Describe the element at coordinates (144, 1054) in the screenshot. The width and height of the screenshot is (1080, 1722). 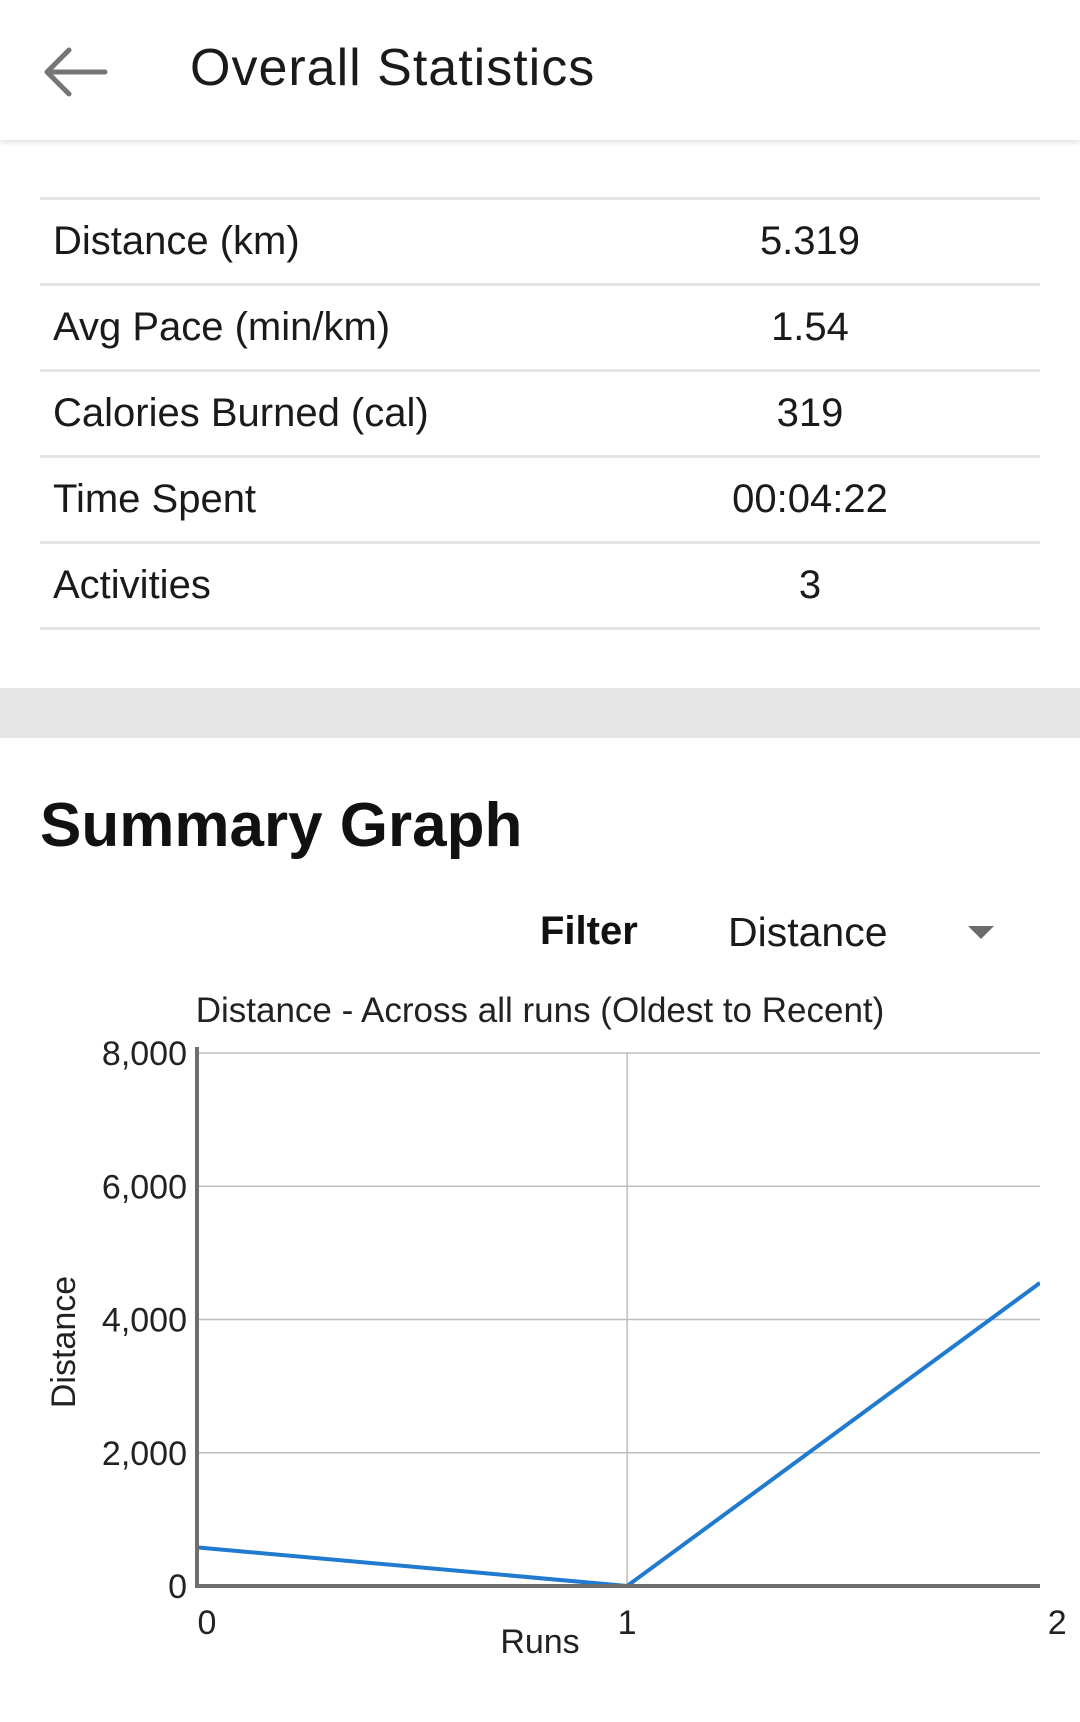
I see `y-tick-label: 8,000` at that location.